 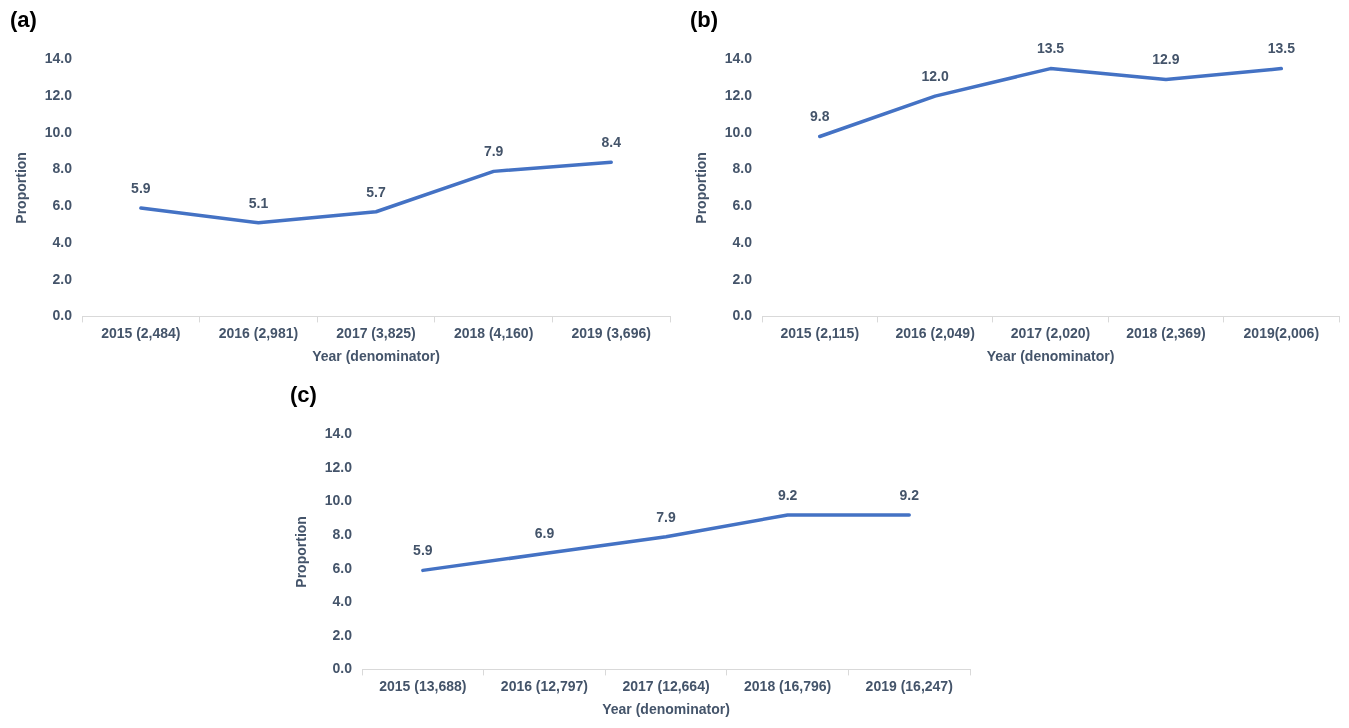 I want to click on x-tick-label: 2017 (12,664), so click(x=666, y=685).